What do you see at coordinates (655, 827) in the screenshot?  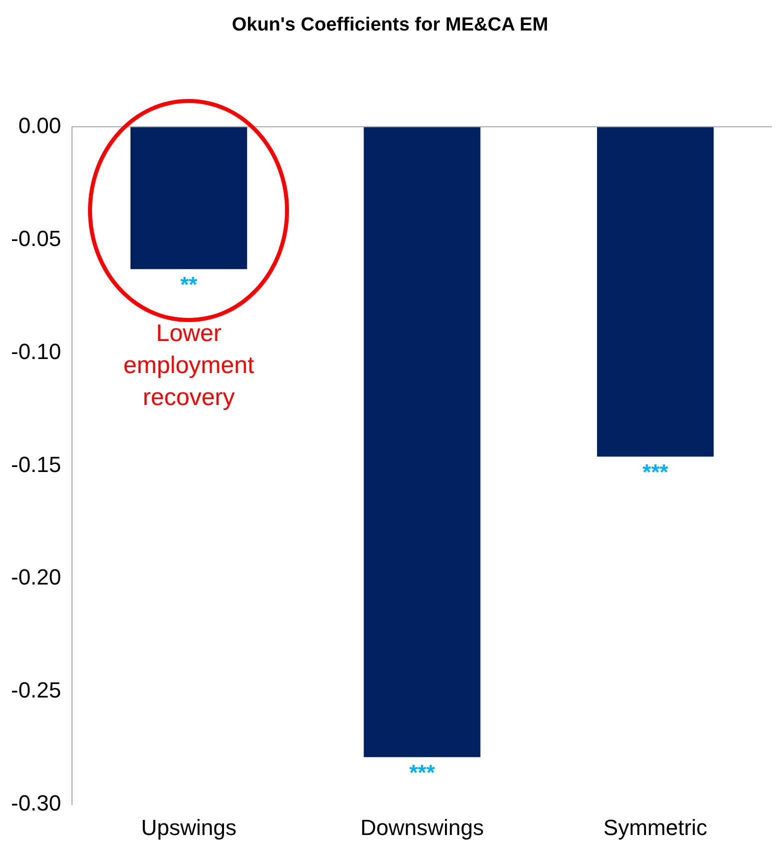 I see `x-tick-label: Symmetric` at bounding box center [655, 827].